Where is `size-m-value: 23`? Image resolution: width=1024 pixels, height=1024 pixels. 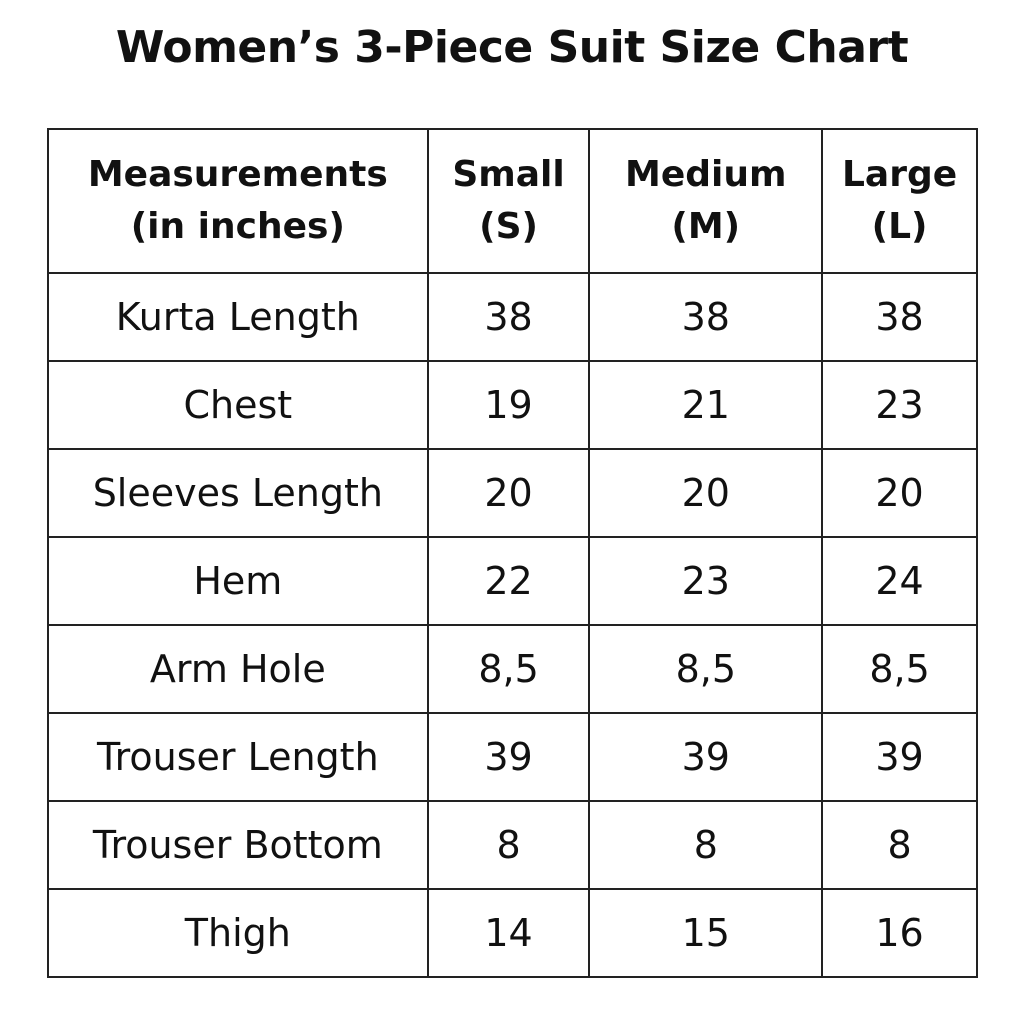 size-m-value: 23 is located at coordinates (706, 581).